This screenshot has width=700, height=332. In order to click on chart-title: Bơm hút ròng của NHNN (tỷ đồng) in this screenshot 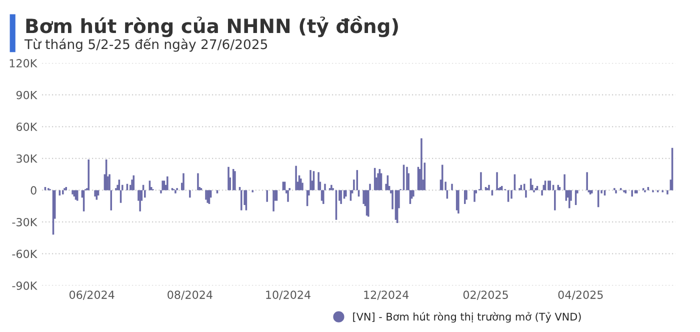, I will do `click(212, 27)`.